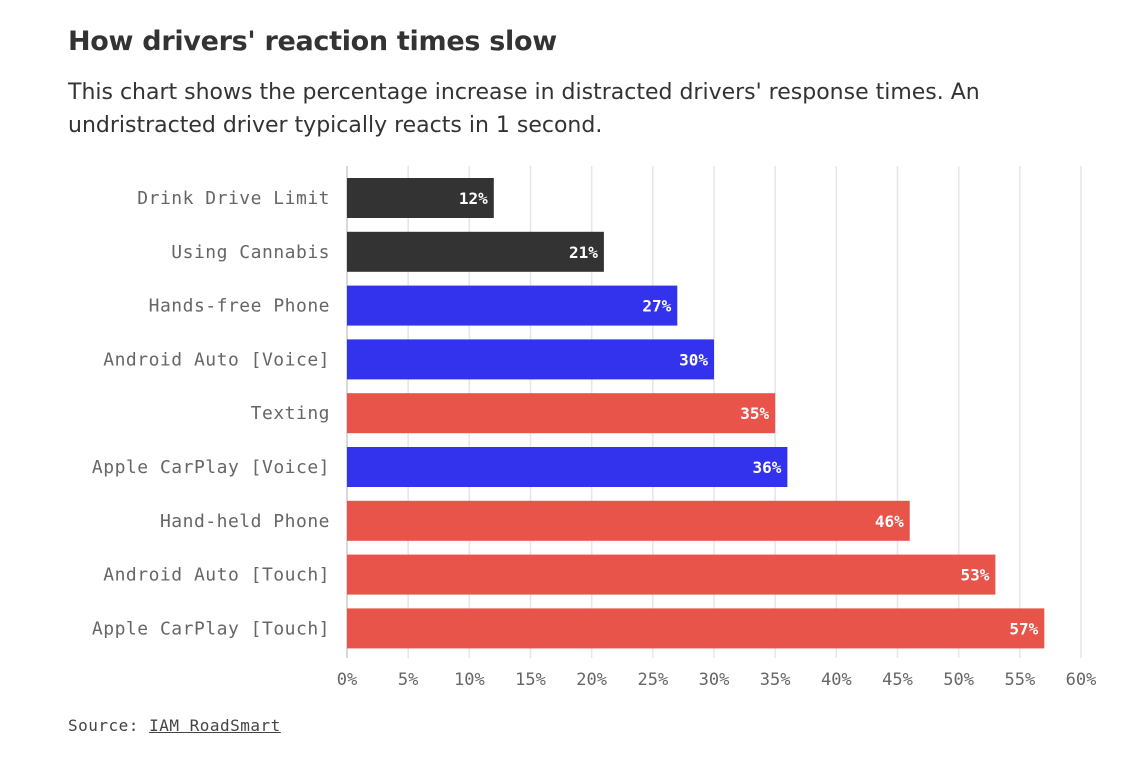 Image resolution: width=1140 pixels, height=768 pixels. I want to click on x-tick-label: 15%, so click(530, 680).